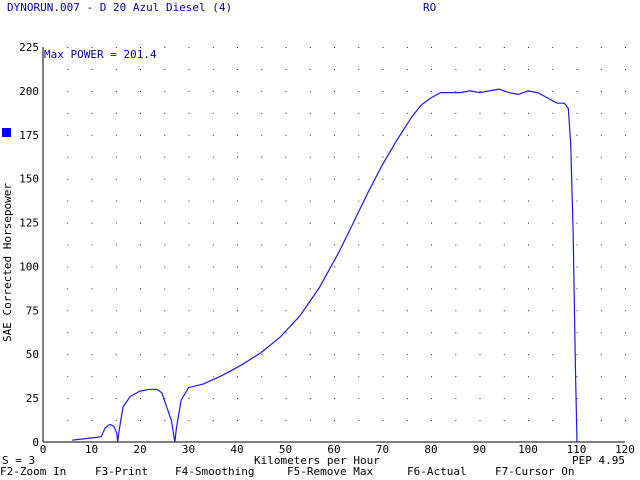 The image size is (640, 480). I want to click on cursor-on-key: F7-Cursor On, so click(535, 471).